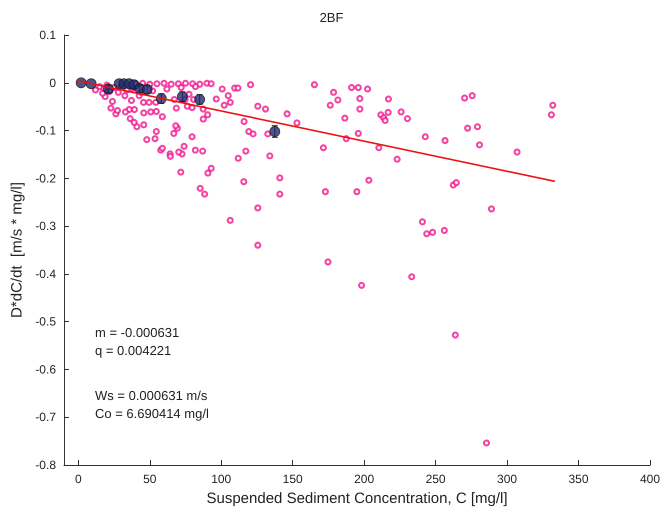 The image size is (663, 511). What do you see at coordinates (78, 479) in the screenshot?
I see `x-tick-label: 0` at bounding box center [78, 479].